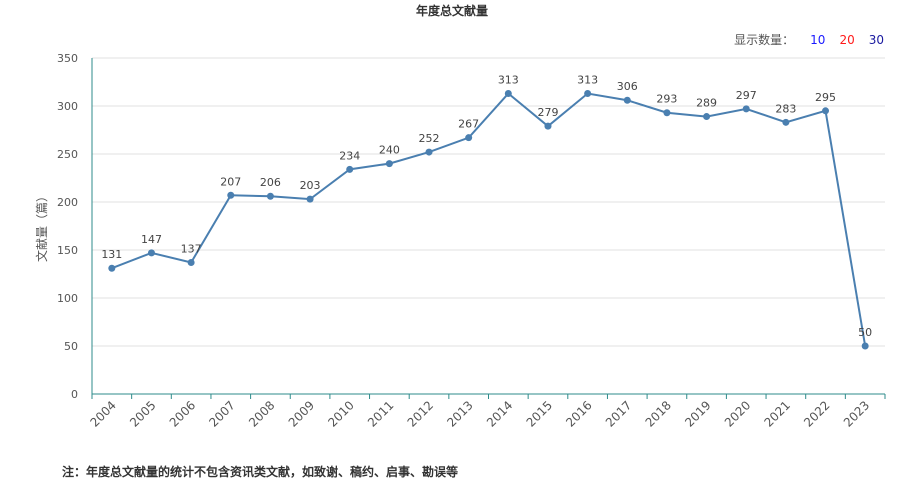  What do you see at coordinates (847, 39) in the screenshot?
I see `display-count-option-20: 20` at bounding box center [847, 39].